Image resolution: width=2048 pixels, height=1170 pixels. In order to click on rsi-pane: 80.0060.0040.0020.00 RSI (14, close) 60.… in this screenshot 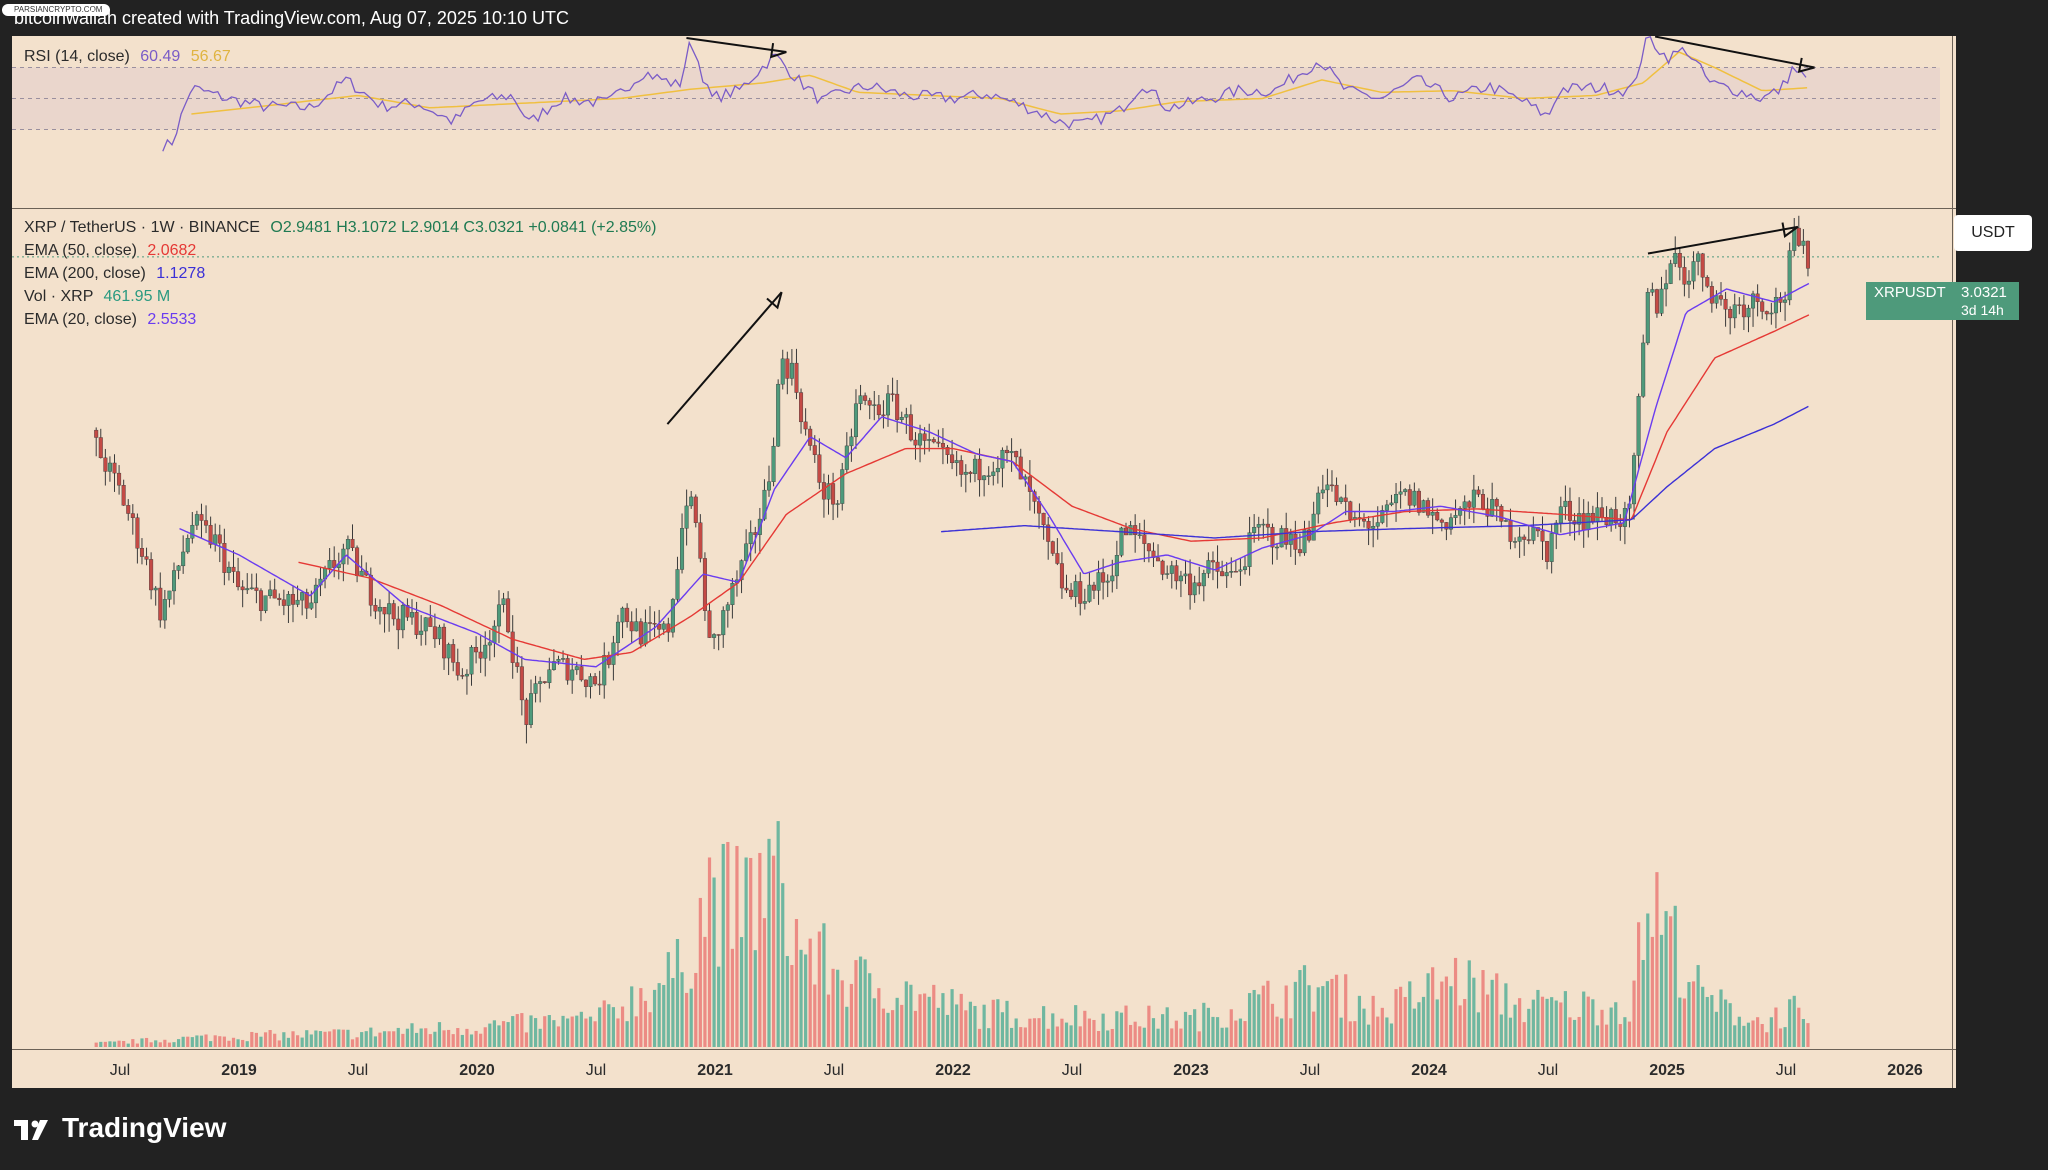, I will do `click(984, 122)`.